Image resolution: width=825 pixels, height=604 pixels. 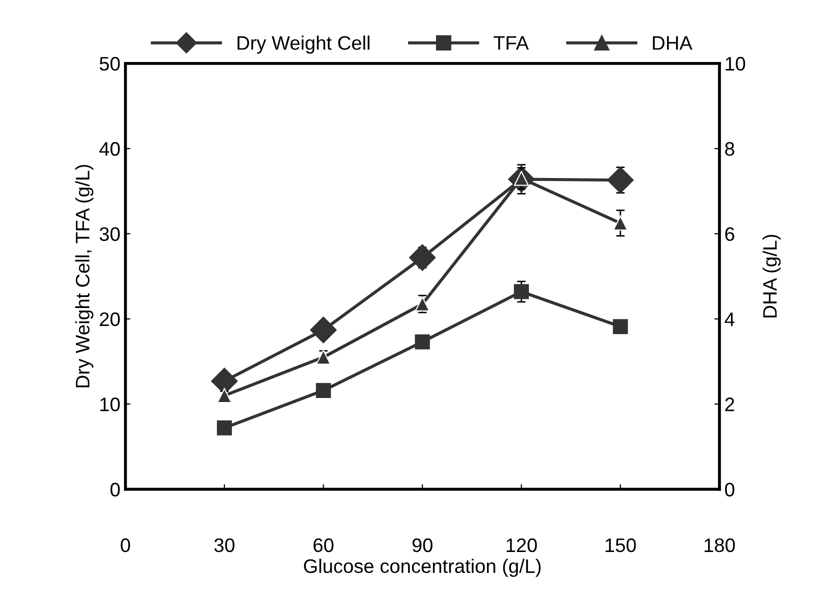 What do you see at coordinates (672, 43) in the screenshot?
I see `legend-label: DHA` at bounding box center [672, 43].